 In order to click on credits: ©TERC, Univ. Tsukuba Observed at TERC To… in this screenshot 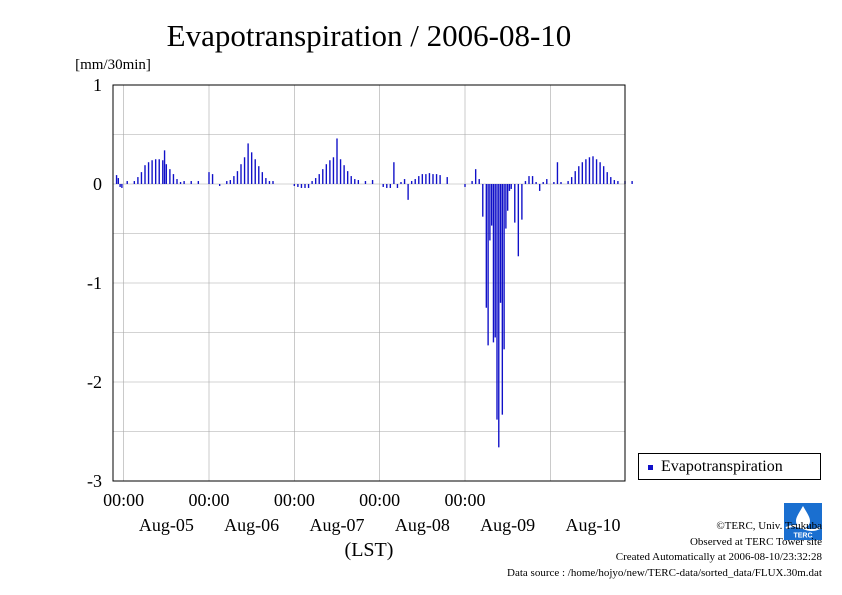, I will do `click(664, 550)`.